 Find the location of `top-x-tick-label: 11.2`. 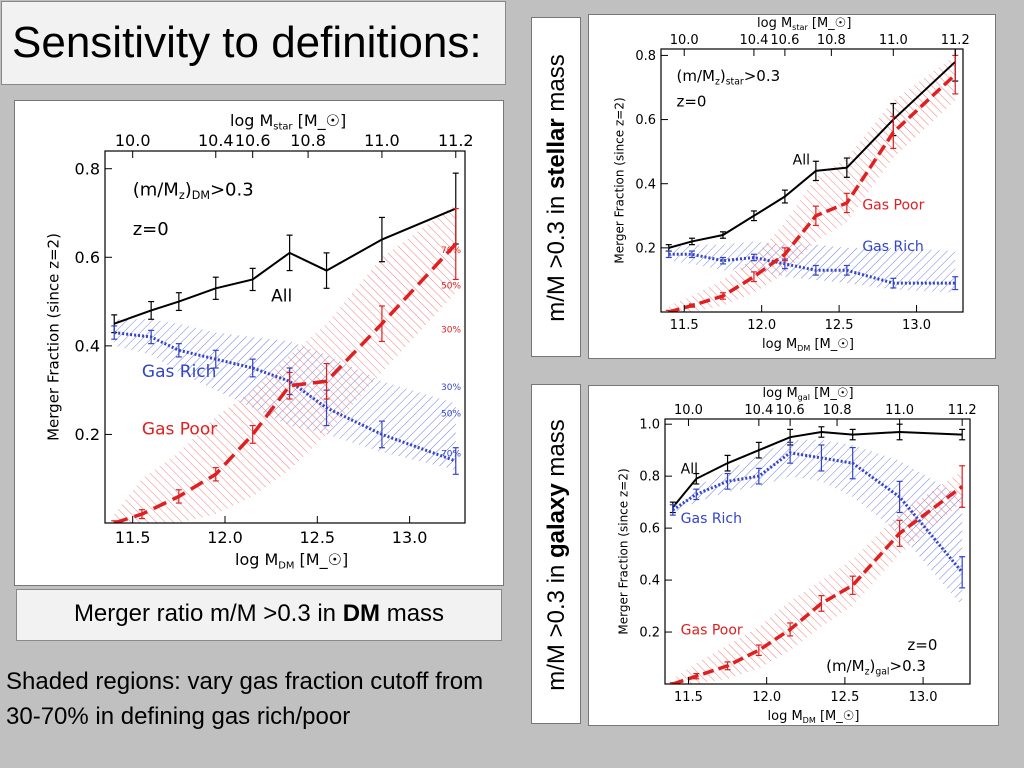

top-x-tick-label: 11.2 is located at coordinates (962, 410).